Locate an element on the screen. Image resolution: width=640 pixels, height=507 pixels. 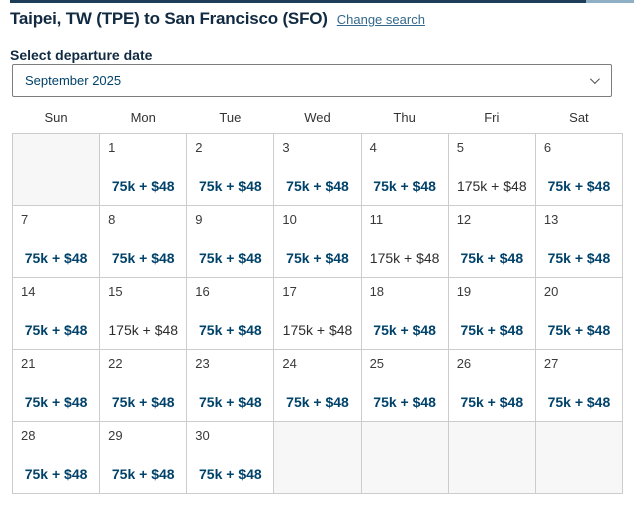
day-number: 4 is located at coordinates (373, 147).